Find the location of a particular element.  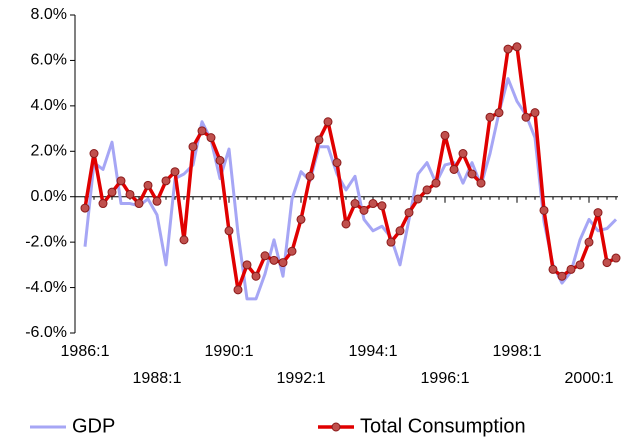

legend-marker is located at coordinates (336, 427).